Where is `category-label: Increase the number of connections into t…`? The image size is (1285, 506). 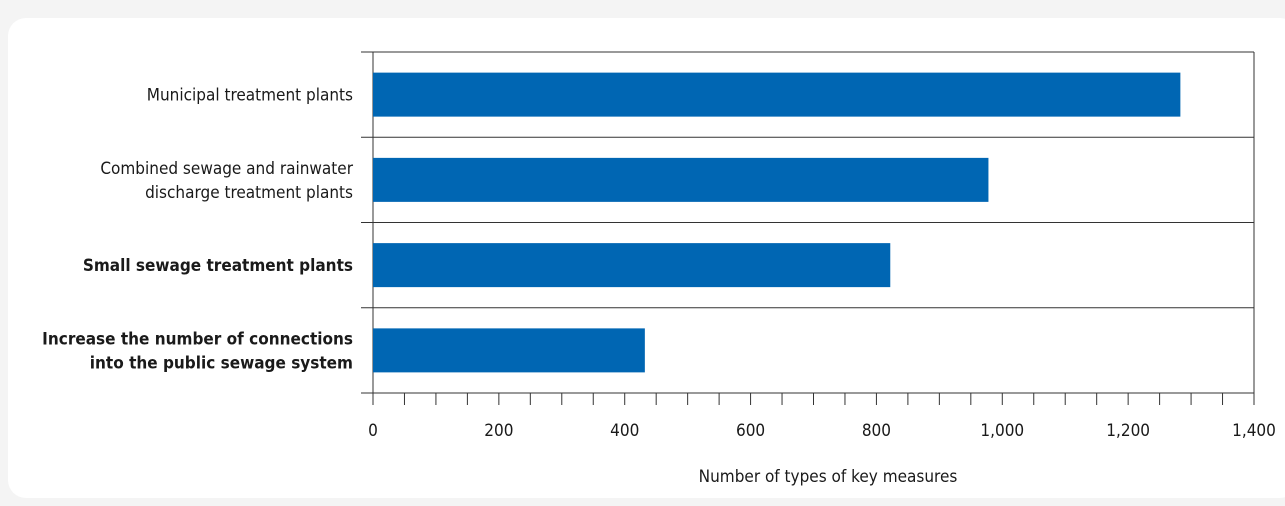
category-label: Increase the number of connections into t… is located at coordinates (197, 351).